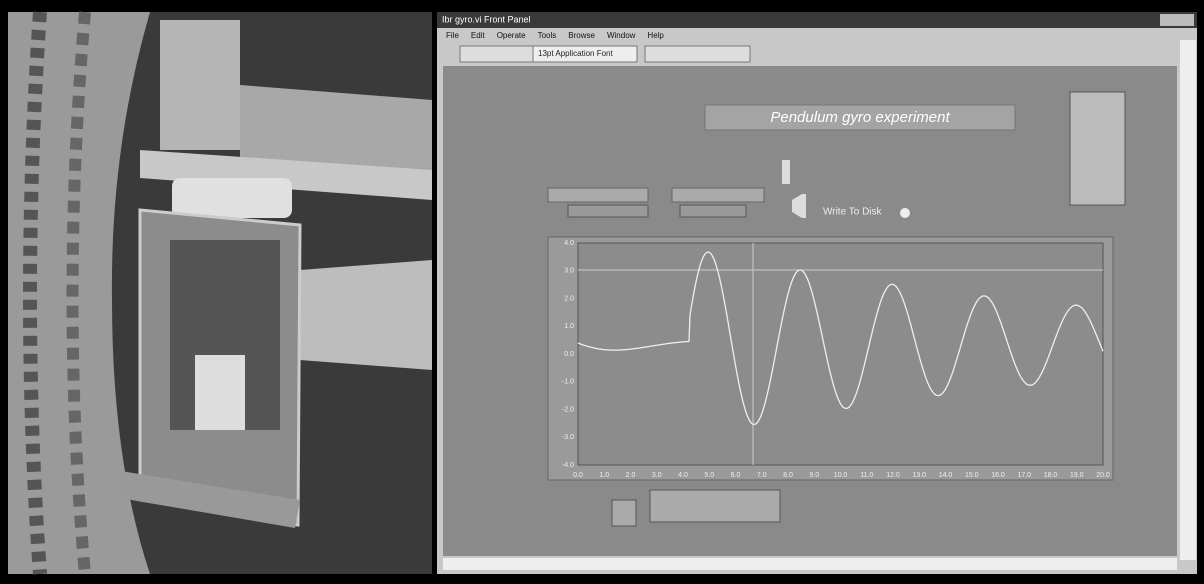 Image resolution: width=1204 pixels, height=584 pixels. What do you see at coordinates (568, 437) in the screenshot?
I see `y-tick-label: -3.0` at bounding box center [568, 437].